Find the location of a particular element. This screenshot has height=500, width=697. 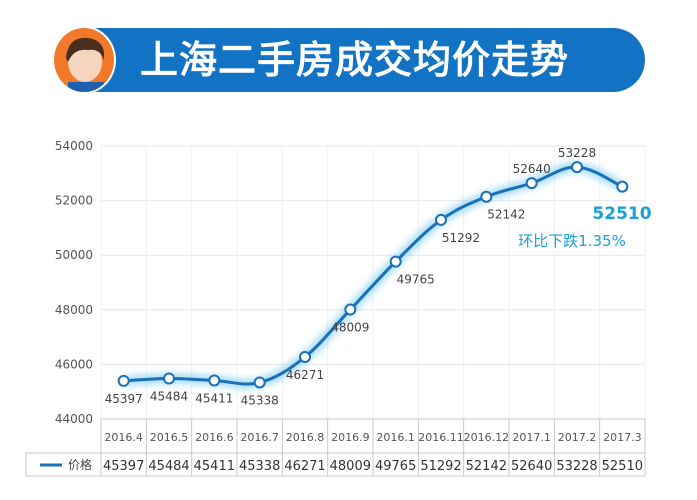

table-value: 45397 is located at coordinates (123, 466).